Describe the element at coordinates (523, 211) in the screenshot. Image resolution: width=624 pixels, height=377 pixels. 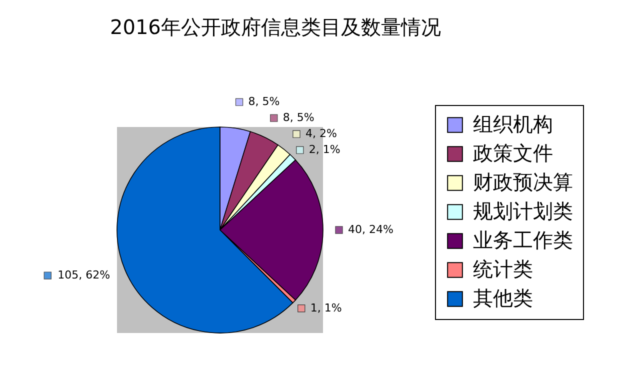
I see `legend-label: 规划计划类` at that location.